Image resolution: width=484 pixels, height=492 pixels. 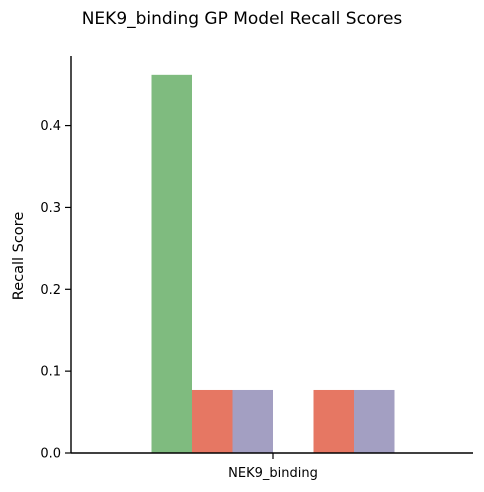 I want to click on chart-title: NEK9_binding GP Model Recall Scores, so click(x=242, y=19).